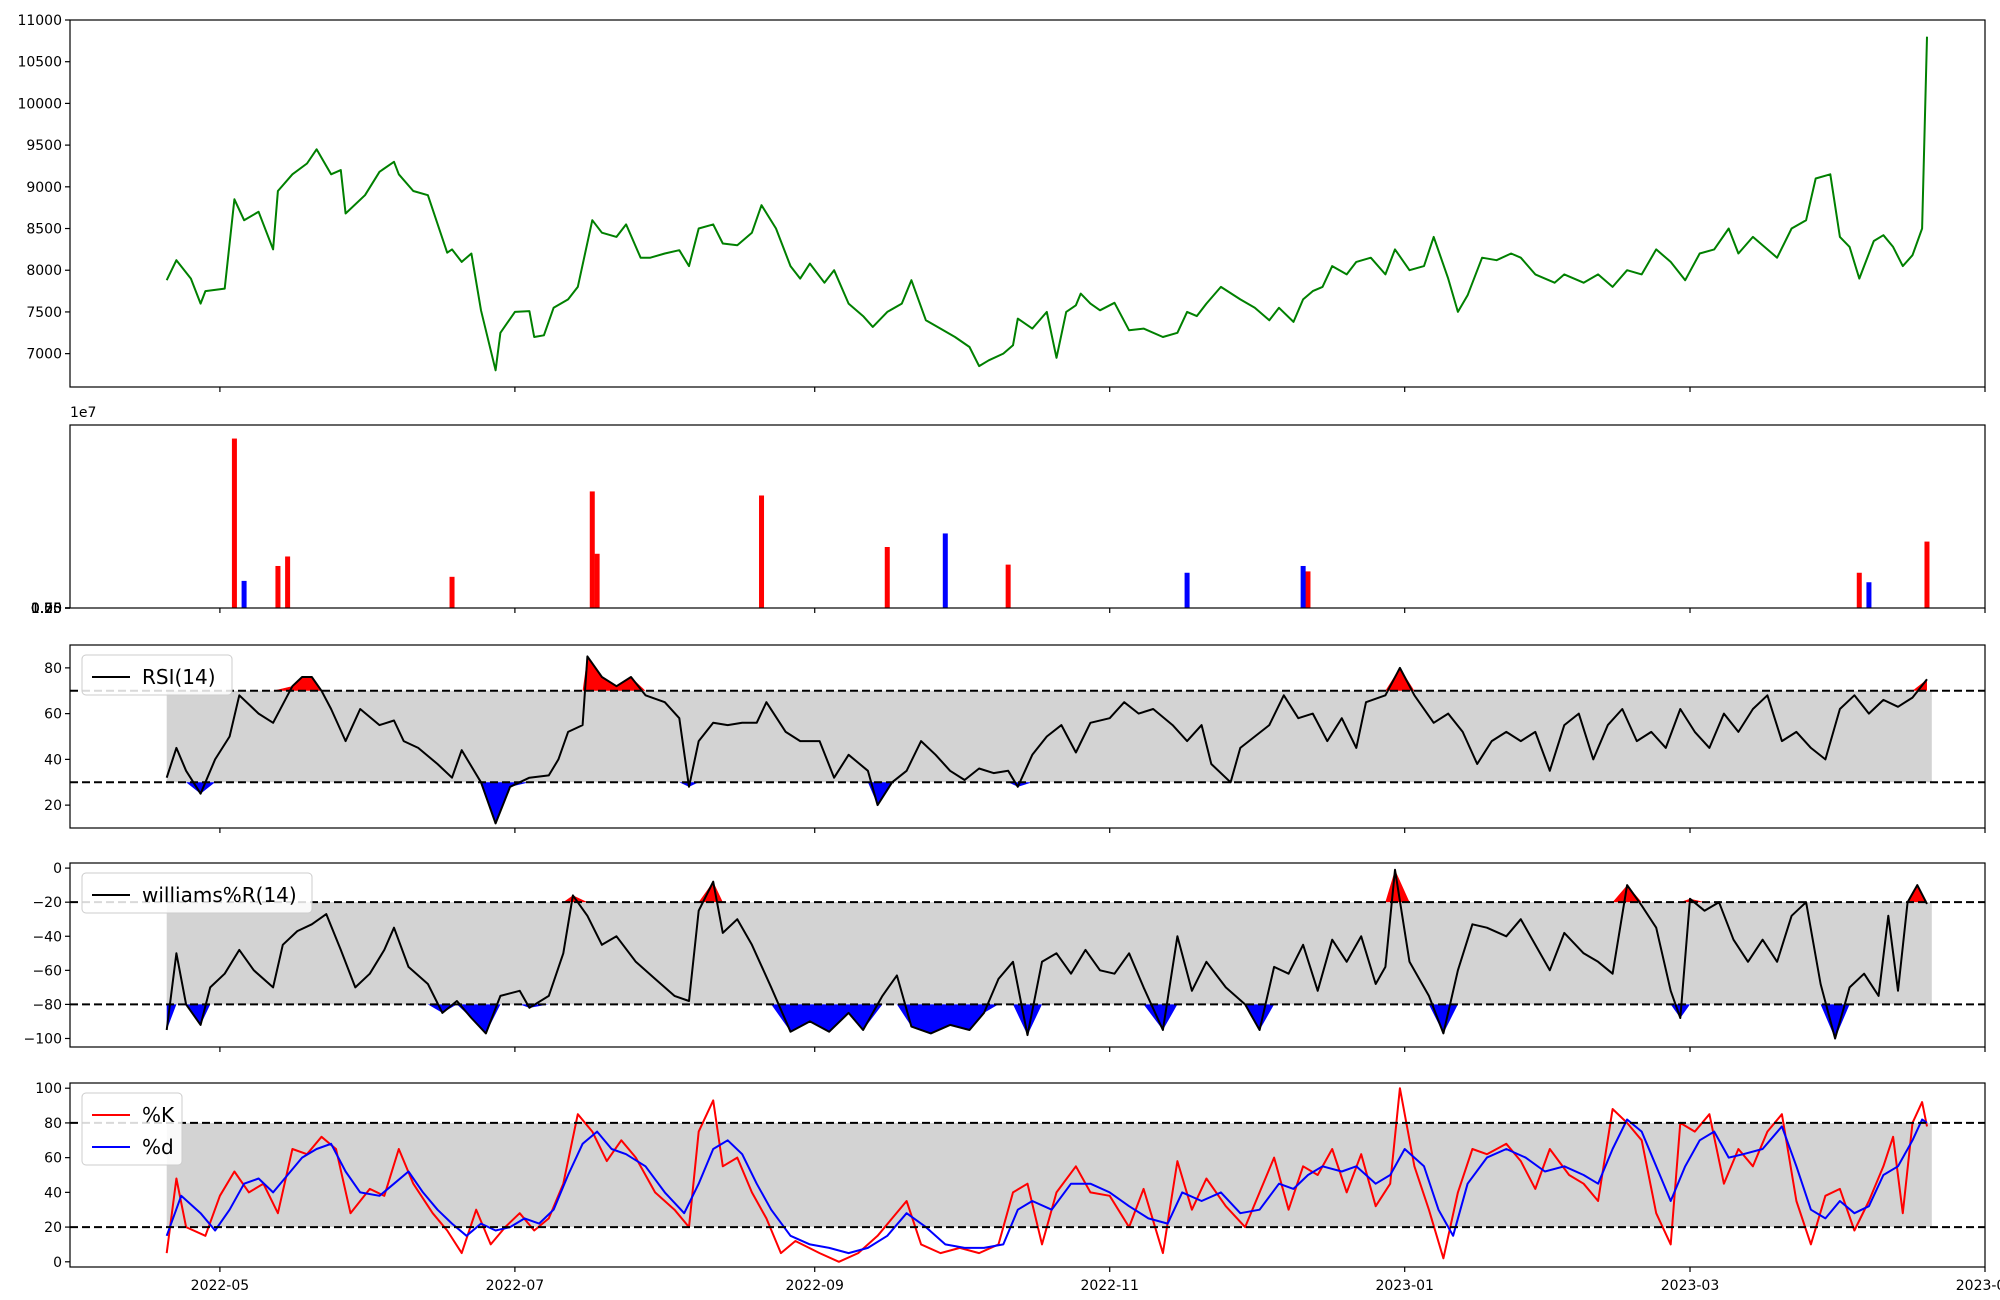 This screenshot has width=2000, height=1300. I want to click on panel-rsi: 20 40 60 80 RSI(14), so click(1015, 738).